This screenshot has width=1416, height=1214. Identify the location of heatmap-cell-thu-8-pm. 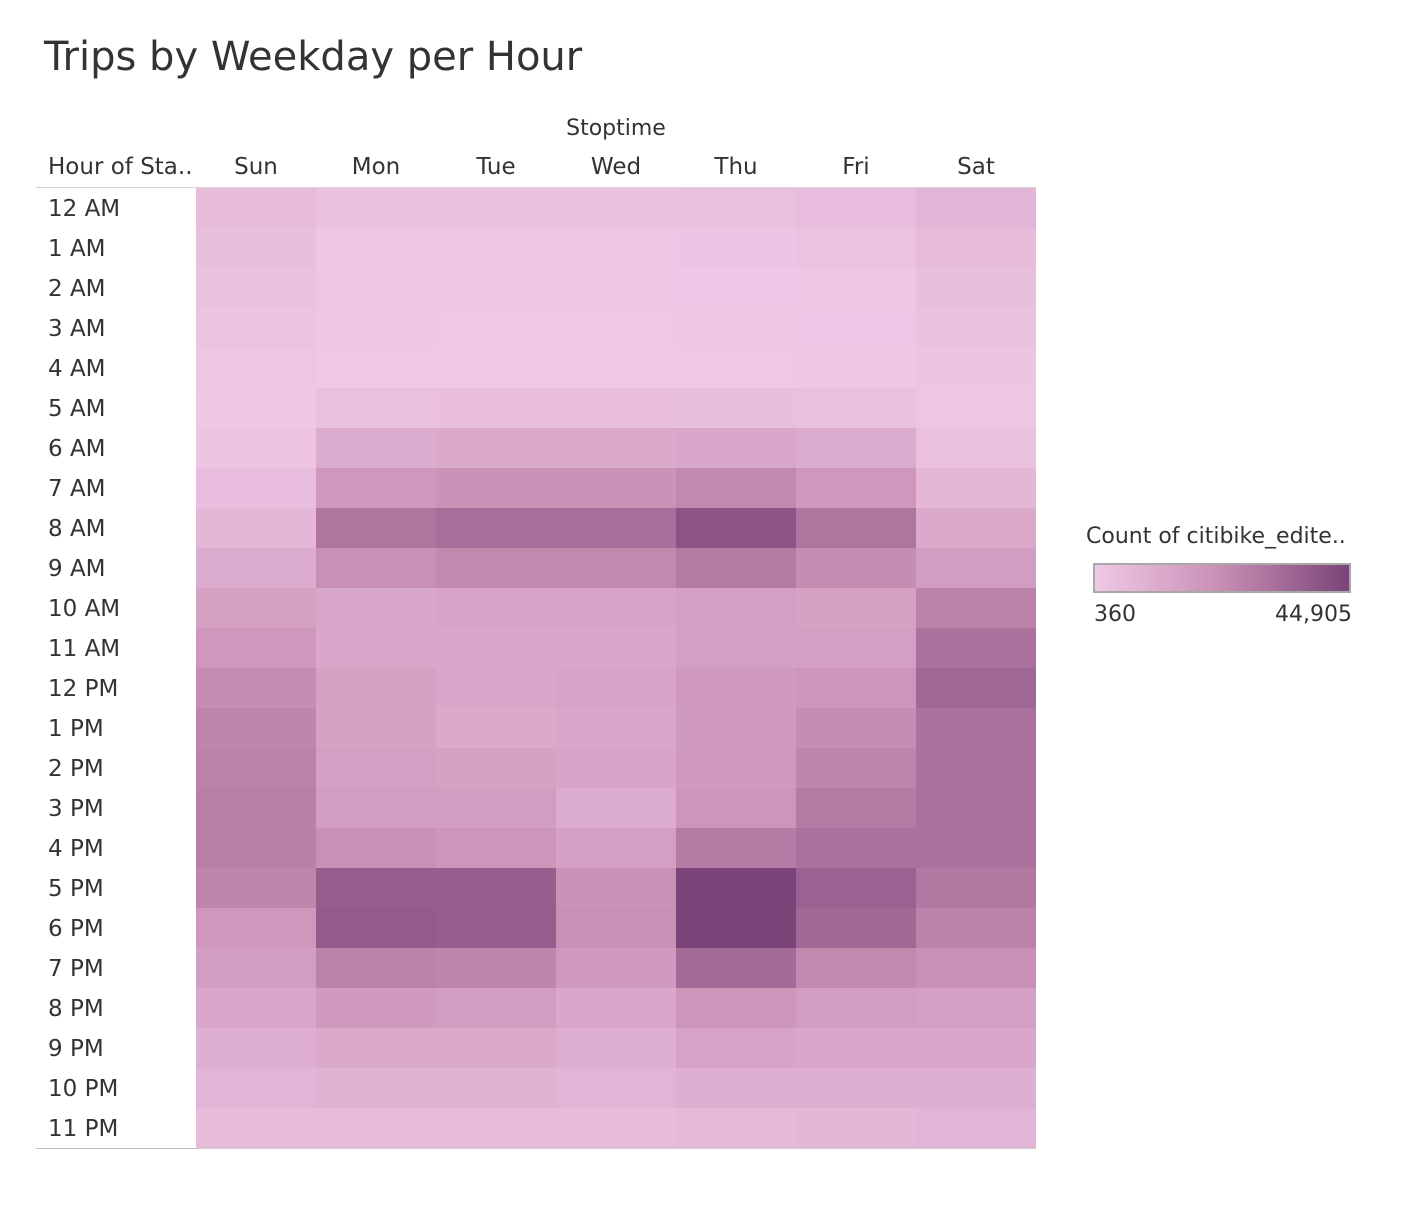
(736, 1008).